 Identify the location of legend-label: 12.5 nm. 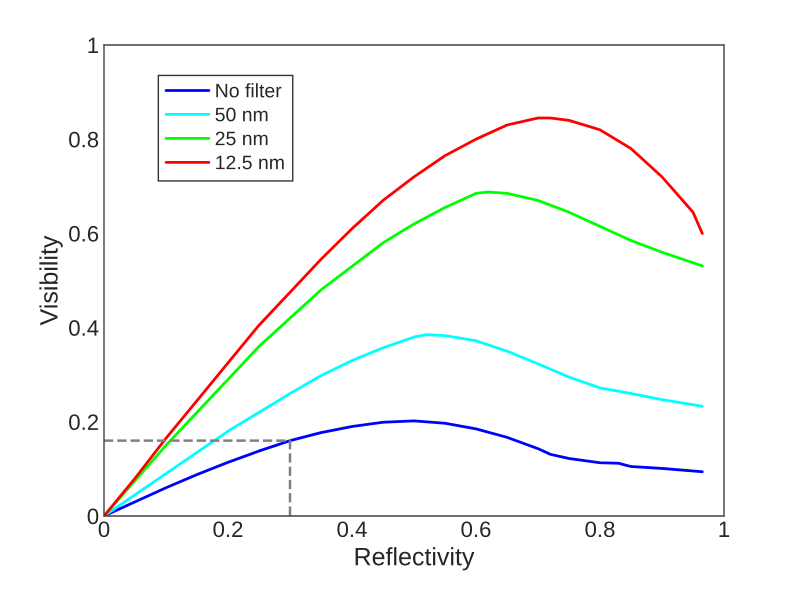
(250, 163).